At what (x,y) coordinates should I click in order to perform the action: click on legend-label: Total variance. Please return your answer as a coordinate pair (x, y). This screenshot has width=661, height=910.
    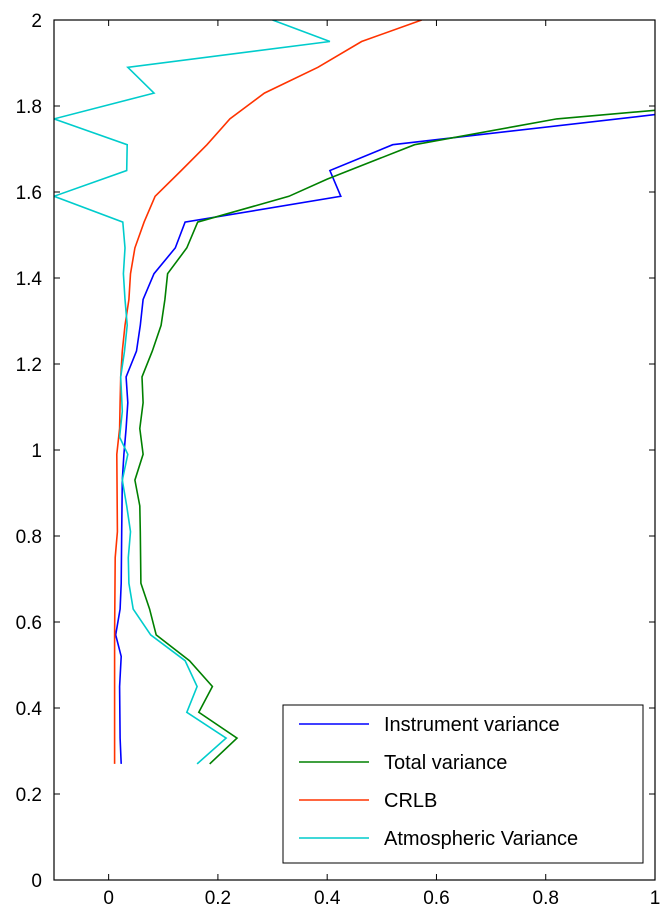
    Looking at the image, I should click on (445, 763).